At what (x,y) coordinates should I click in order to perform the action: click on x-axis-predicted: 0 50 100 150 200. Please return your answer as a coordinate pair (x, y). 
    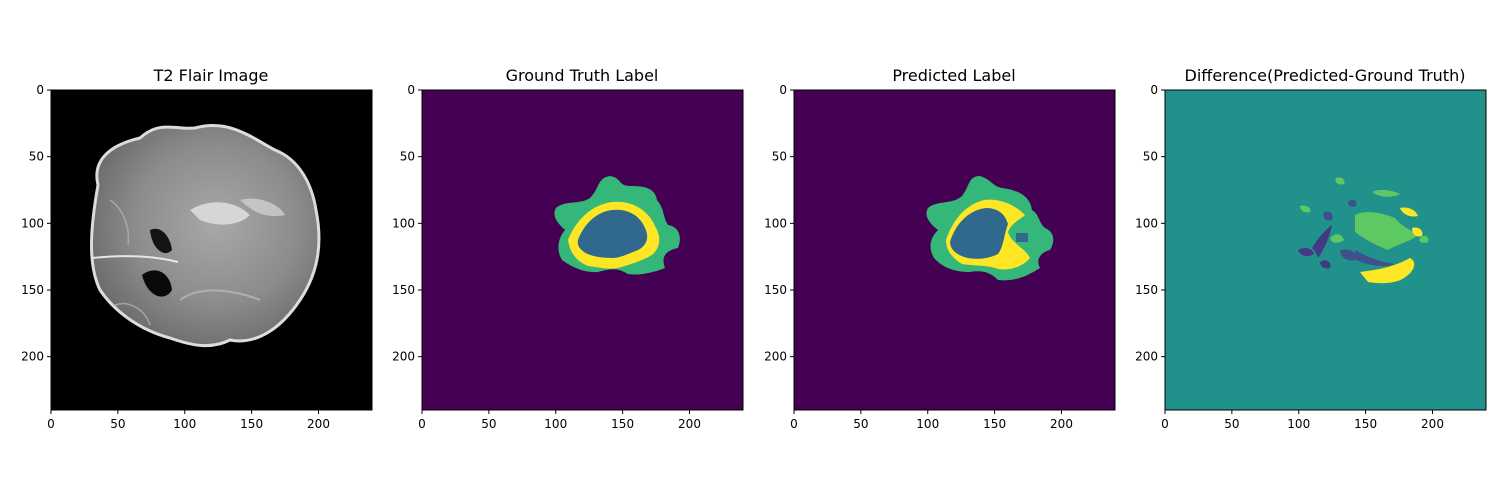
    Looking at the image, I should click on (931, 420).